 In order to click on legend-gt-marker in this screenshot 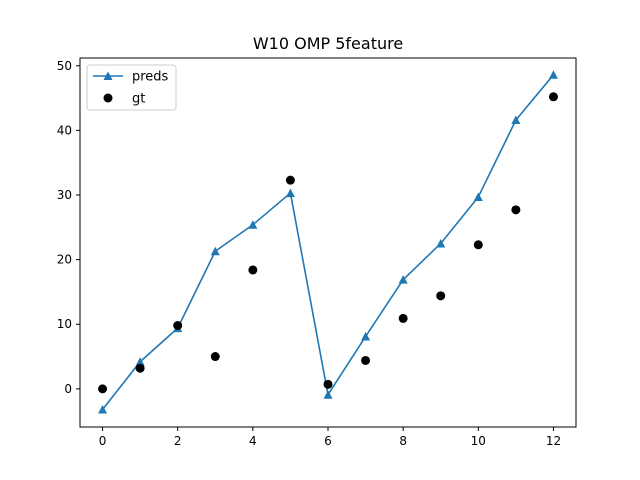, I will do `click(108, 98)`.